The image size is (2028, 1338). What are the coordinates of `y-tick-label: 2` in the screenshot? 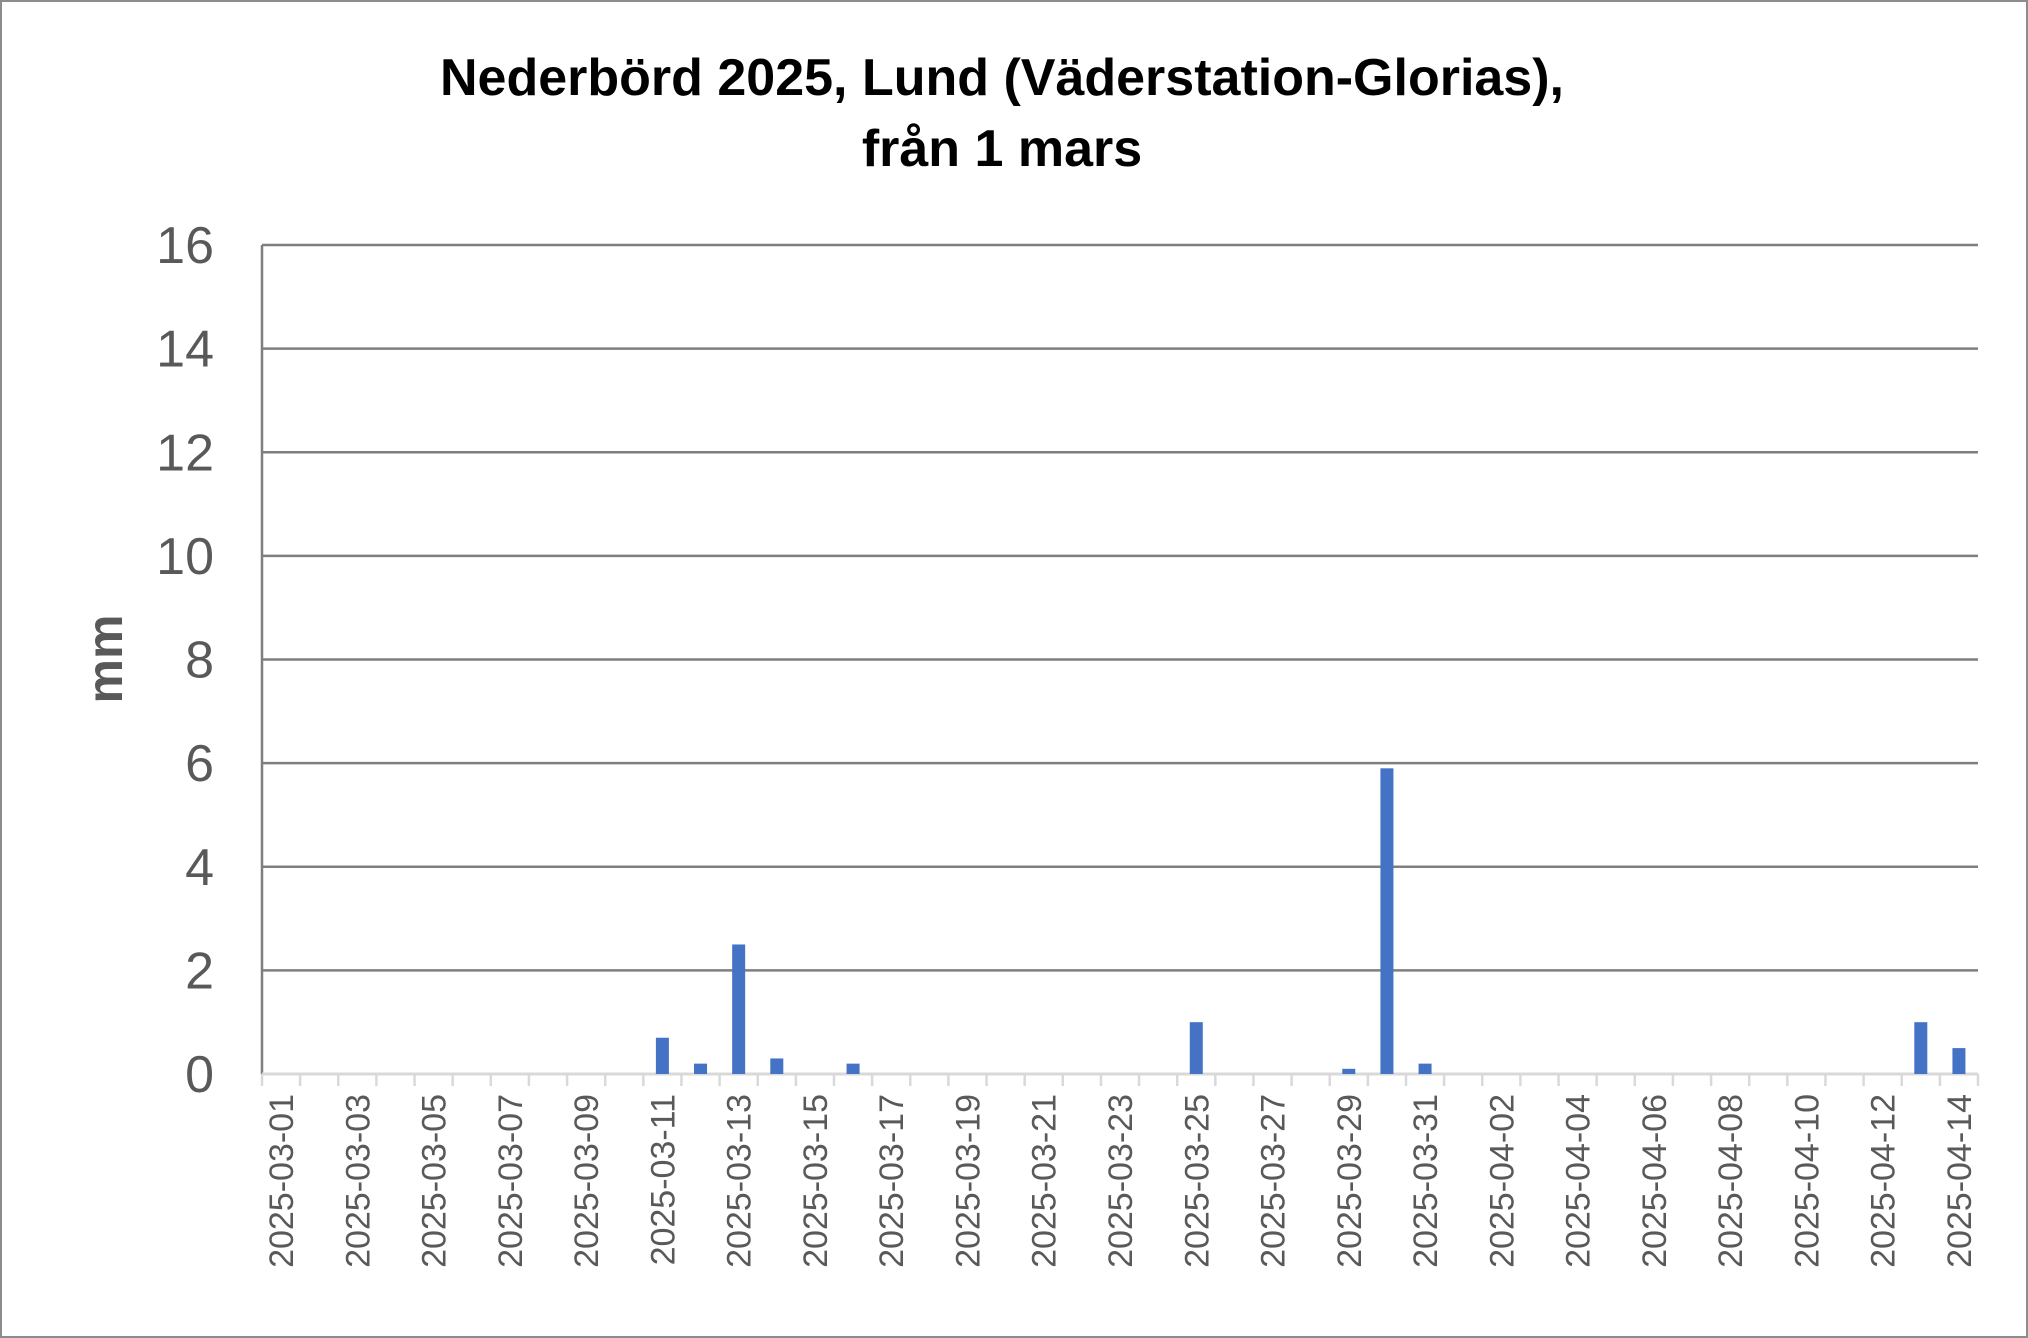 It's located at (199, 971).